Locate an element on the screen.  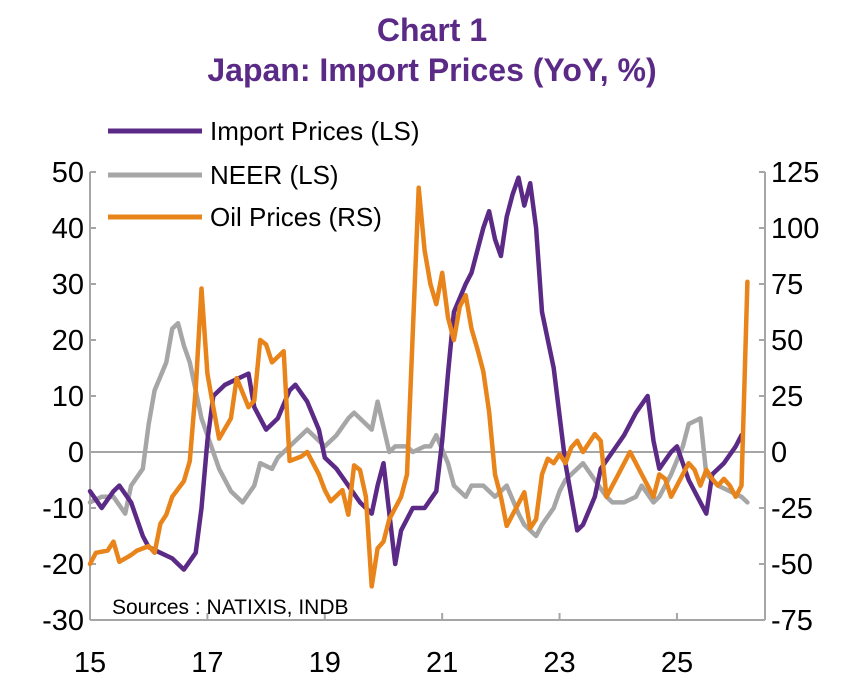
right-axis-tick-label: 125 is located at coordinates (795, 173).